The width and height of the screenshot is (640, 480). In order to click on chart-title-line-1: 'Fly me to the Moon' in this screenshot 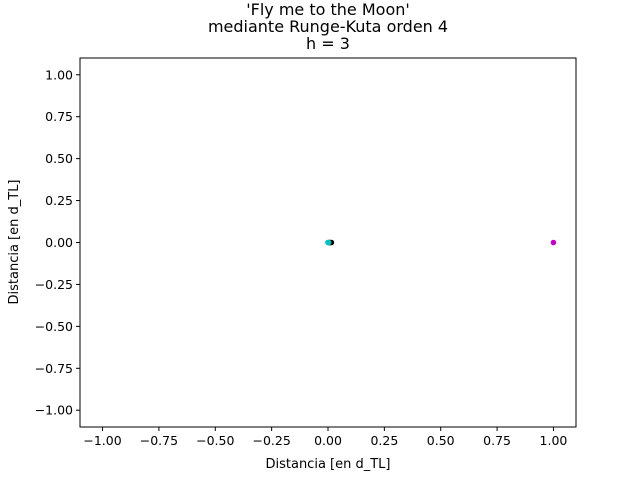, I will do `click(328, 9)`.